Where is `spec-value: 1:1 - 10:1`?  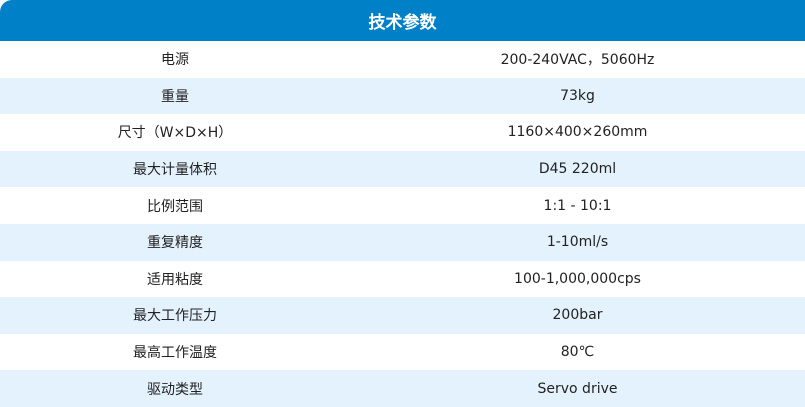 spec-value: 1:1 - 10:1 is located at coordinates (577, 205).